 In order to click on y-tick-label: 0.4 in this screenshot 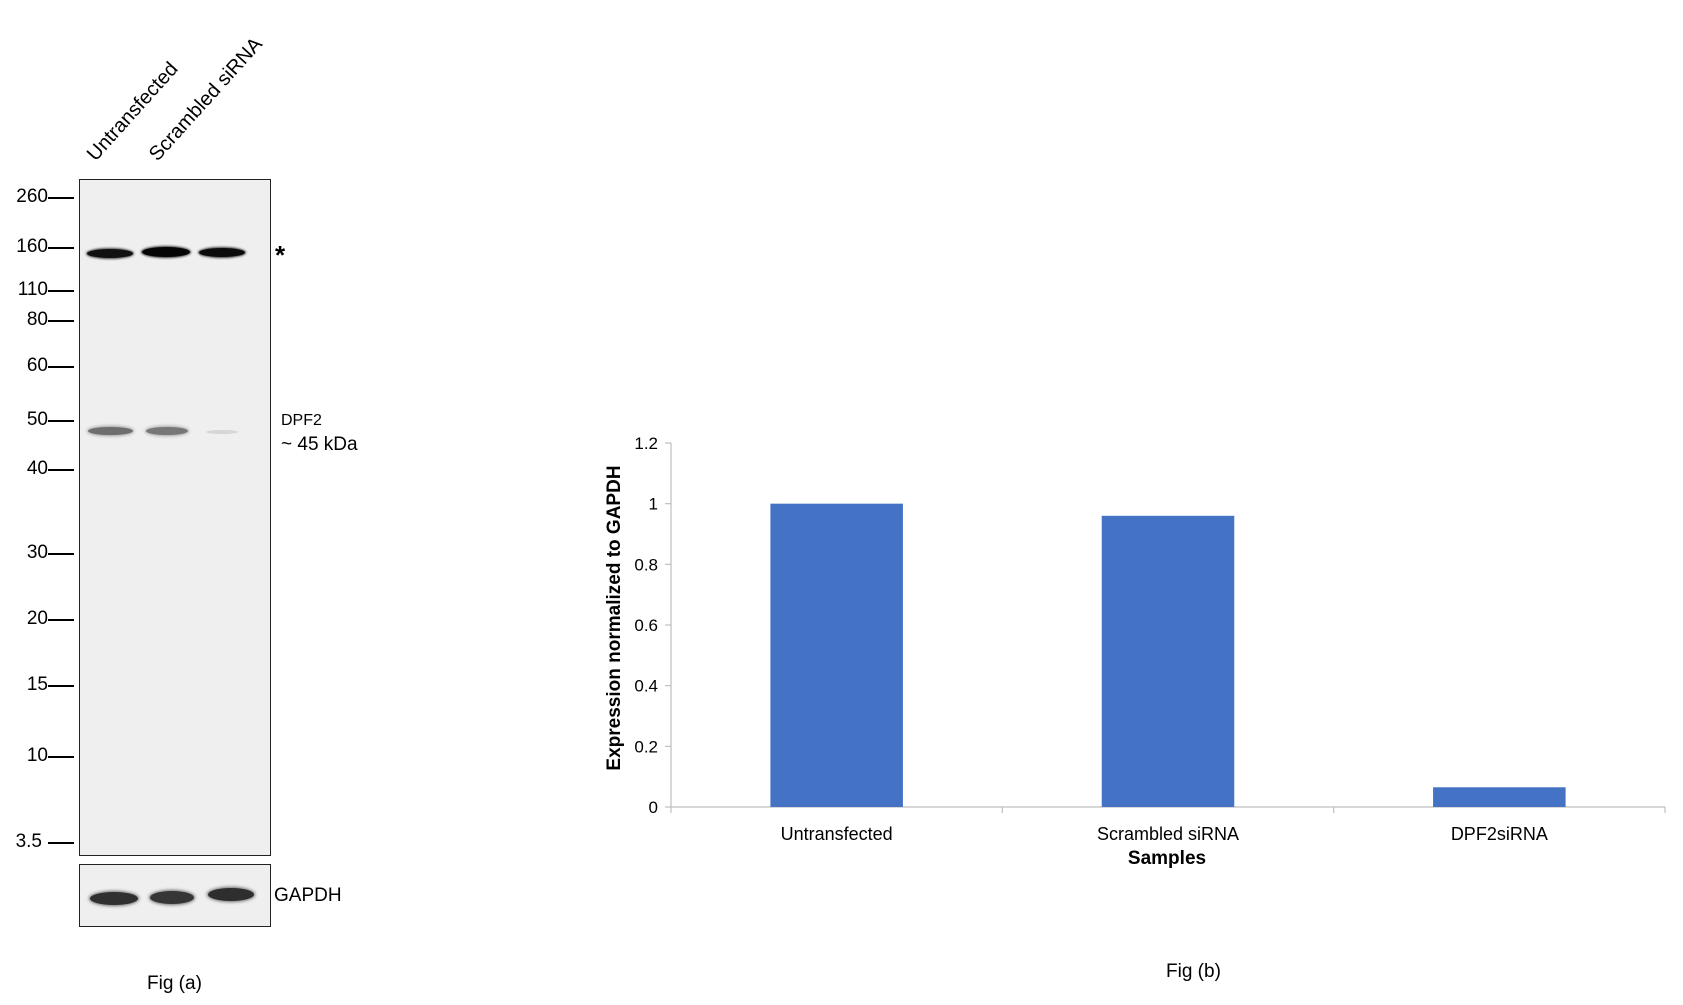, I will do `click(646, 686)`.